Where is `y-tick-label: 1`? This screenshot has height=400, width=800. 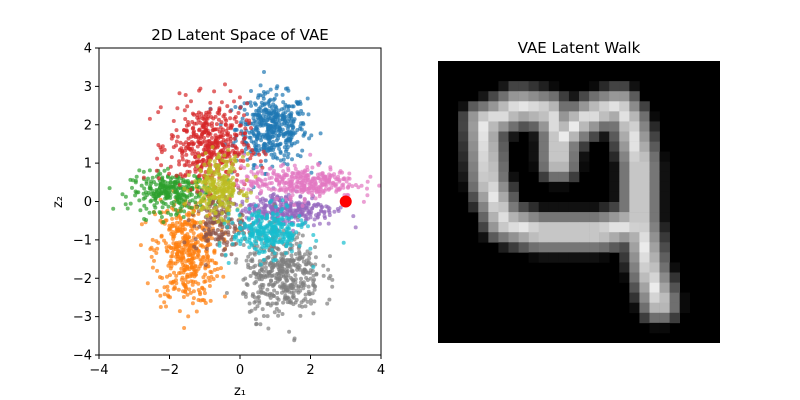 y-tick-label: 1 is located at coordinates (88, 164).